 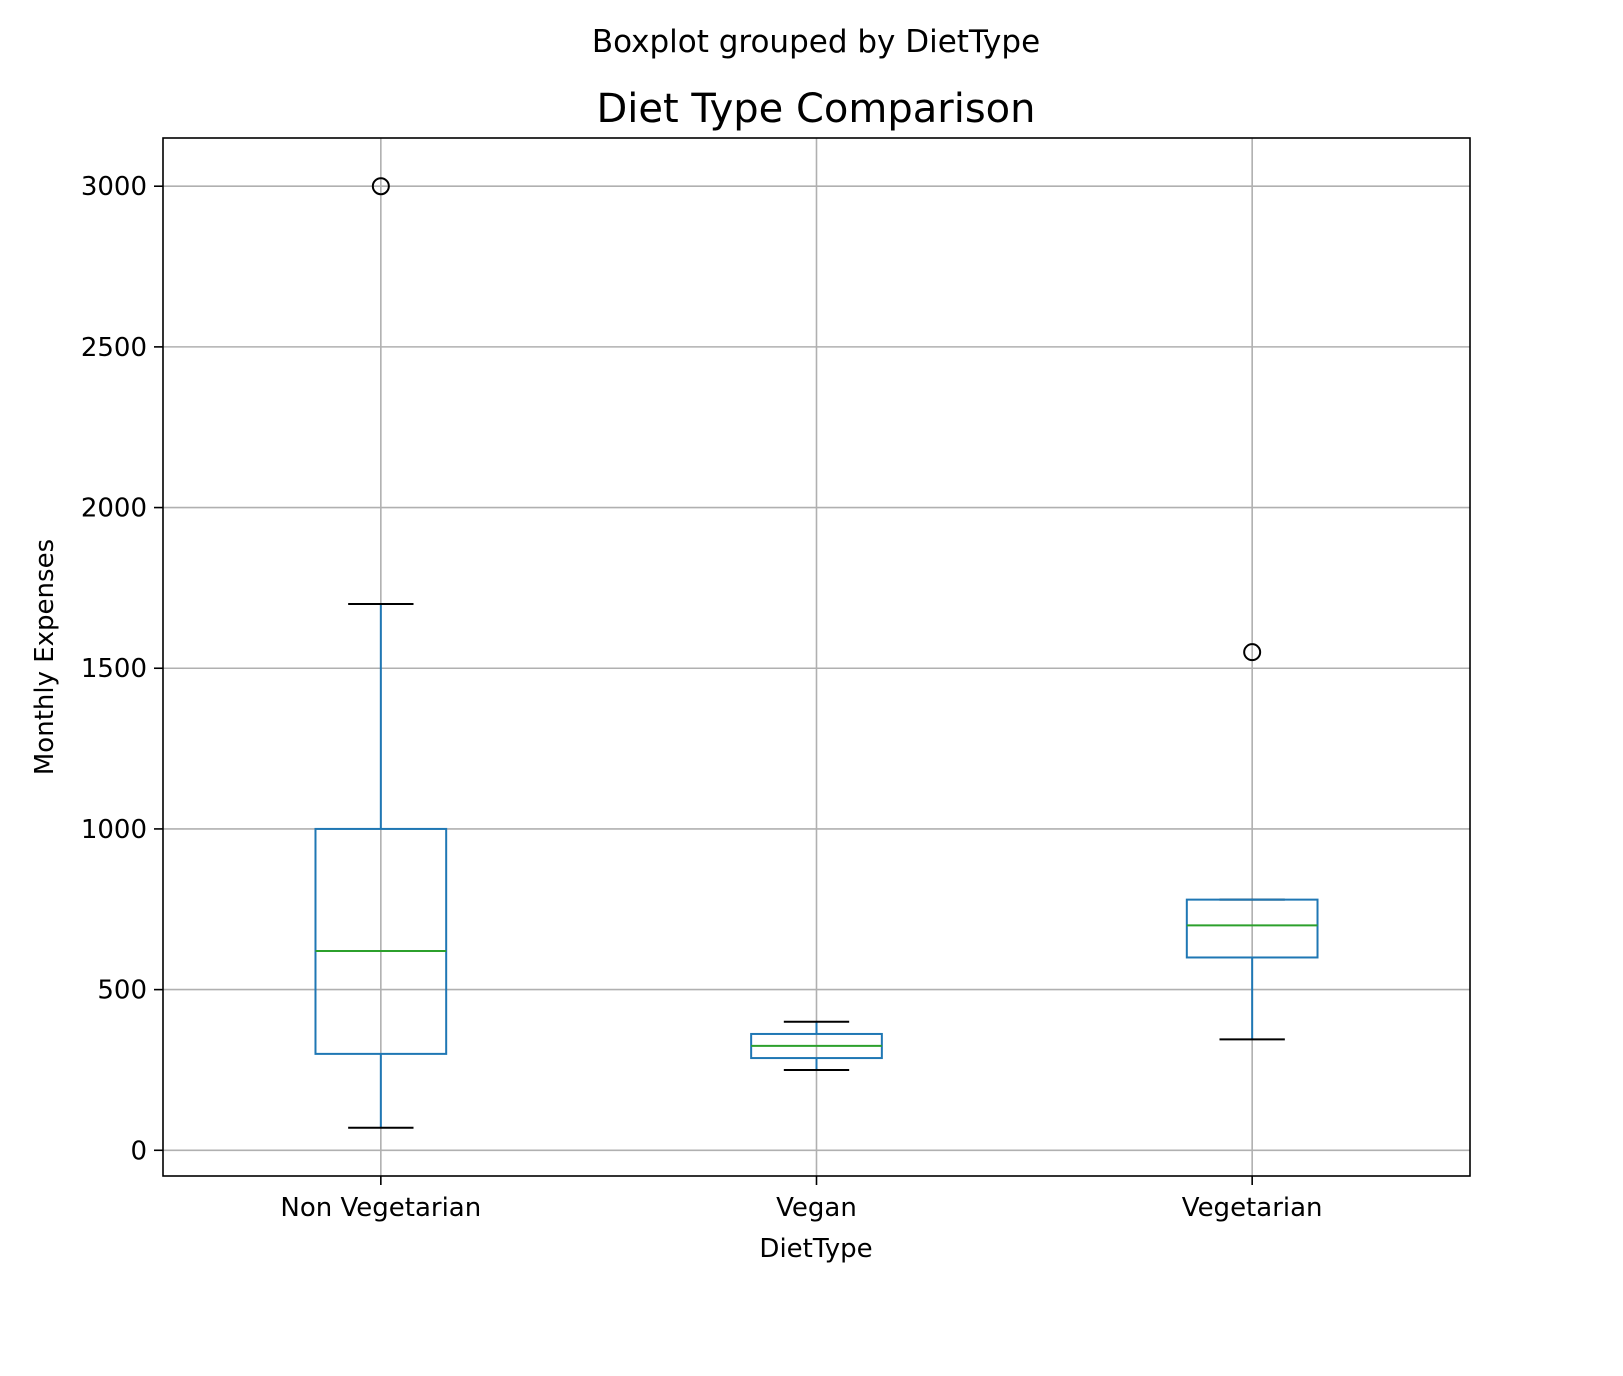 What do you see at coordinates (114, 187) in the screenshot?
I see `y-tick-label: 3000` at bounding box center [114, 187].